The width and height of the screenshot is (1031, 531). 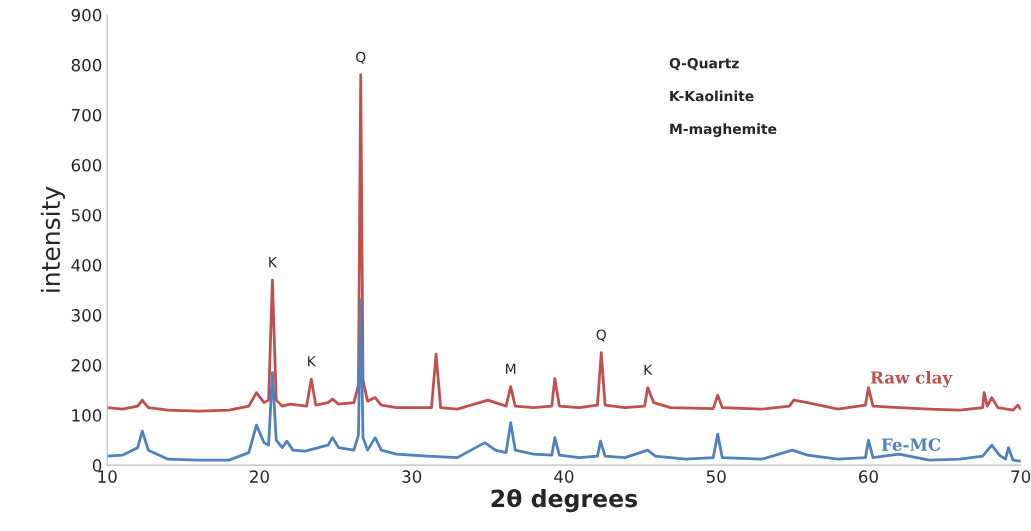 I want to click on y-tick-label: 600, so click(x=86, y=165).